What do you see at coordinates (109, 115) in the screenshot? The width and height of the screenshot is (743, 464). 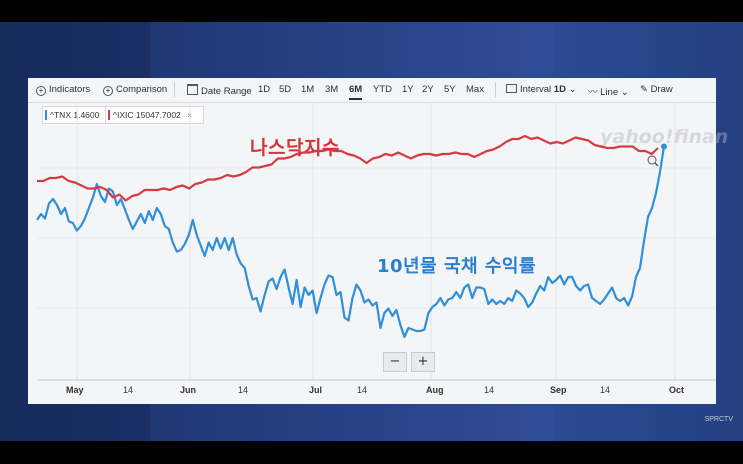 I see `ixic-swatch` at bounding box center [109, 115].